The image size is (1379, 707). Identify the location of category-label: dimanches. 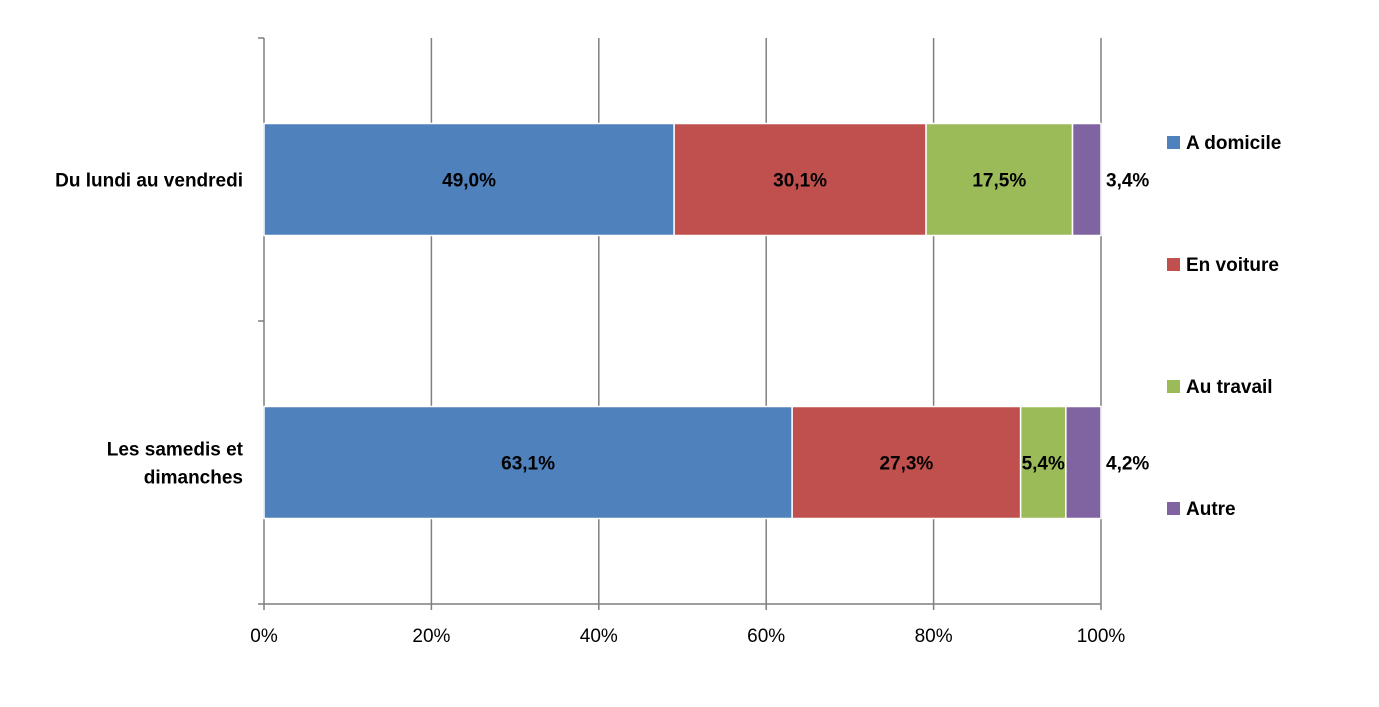
(193, 478).